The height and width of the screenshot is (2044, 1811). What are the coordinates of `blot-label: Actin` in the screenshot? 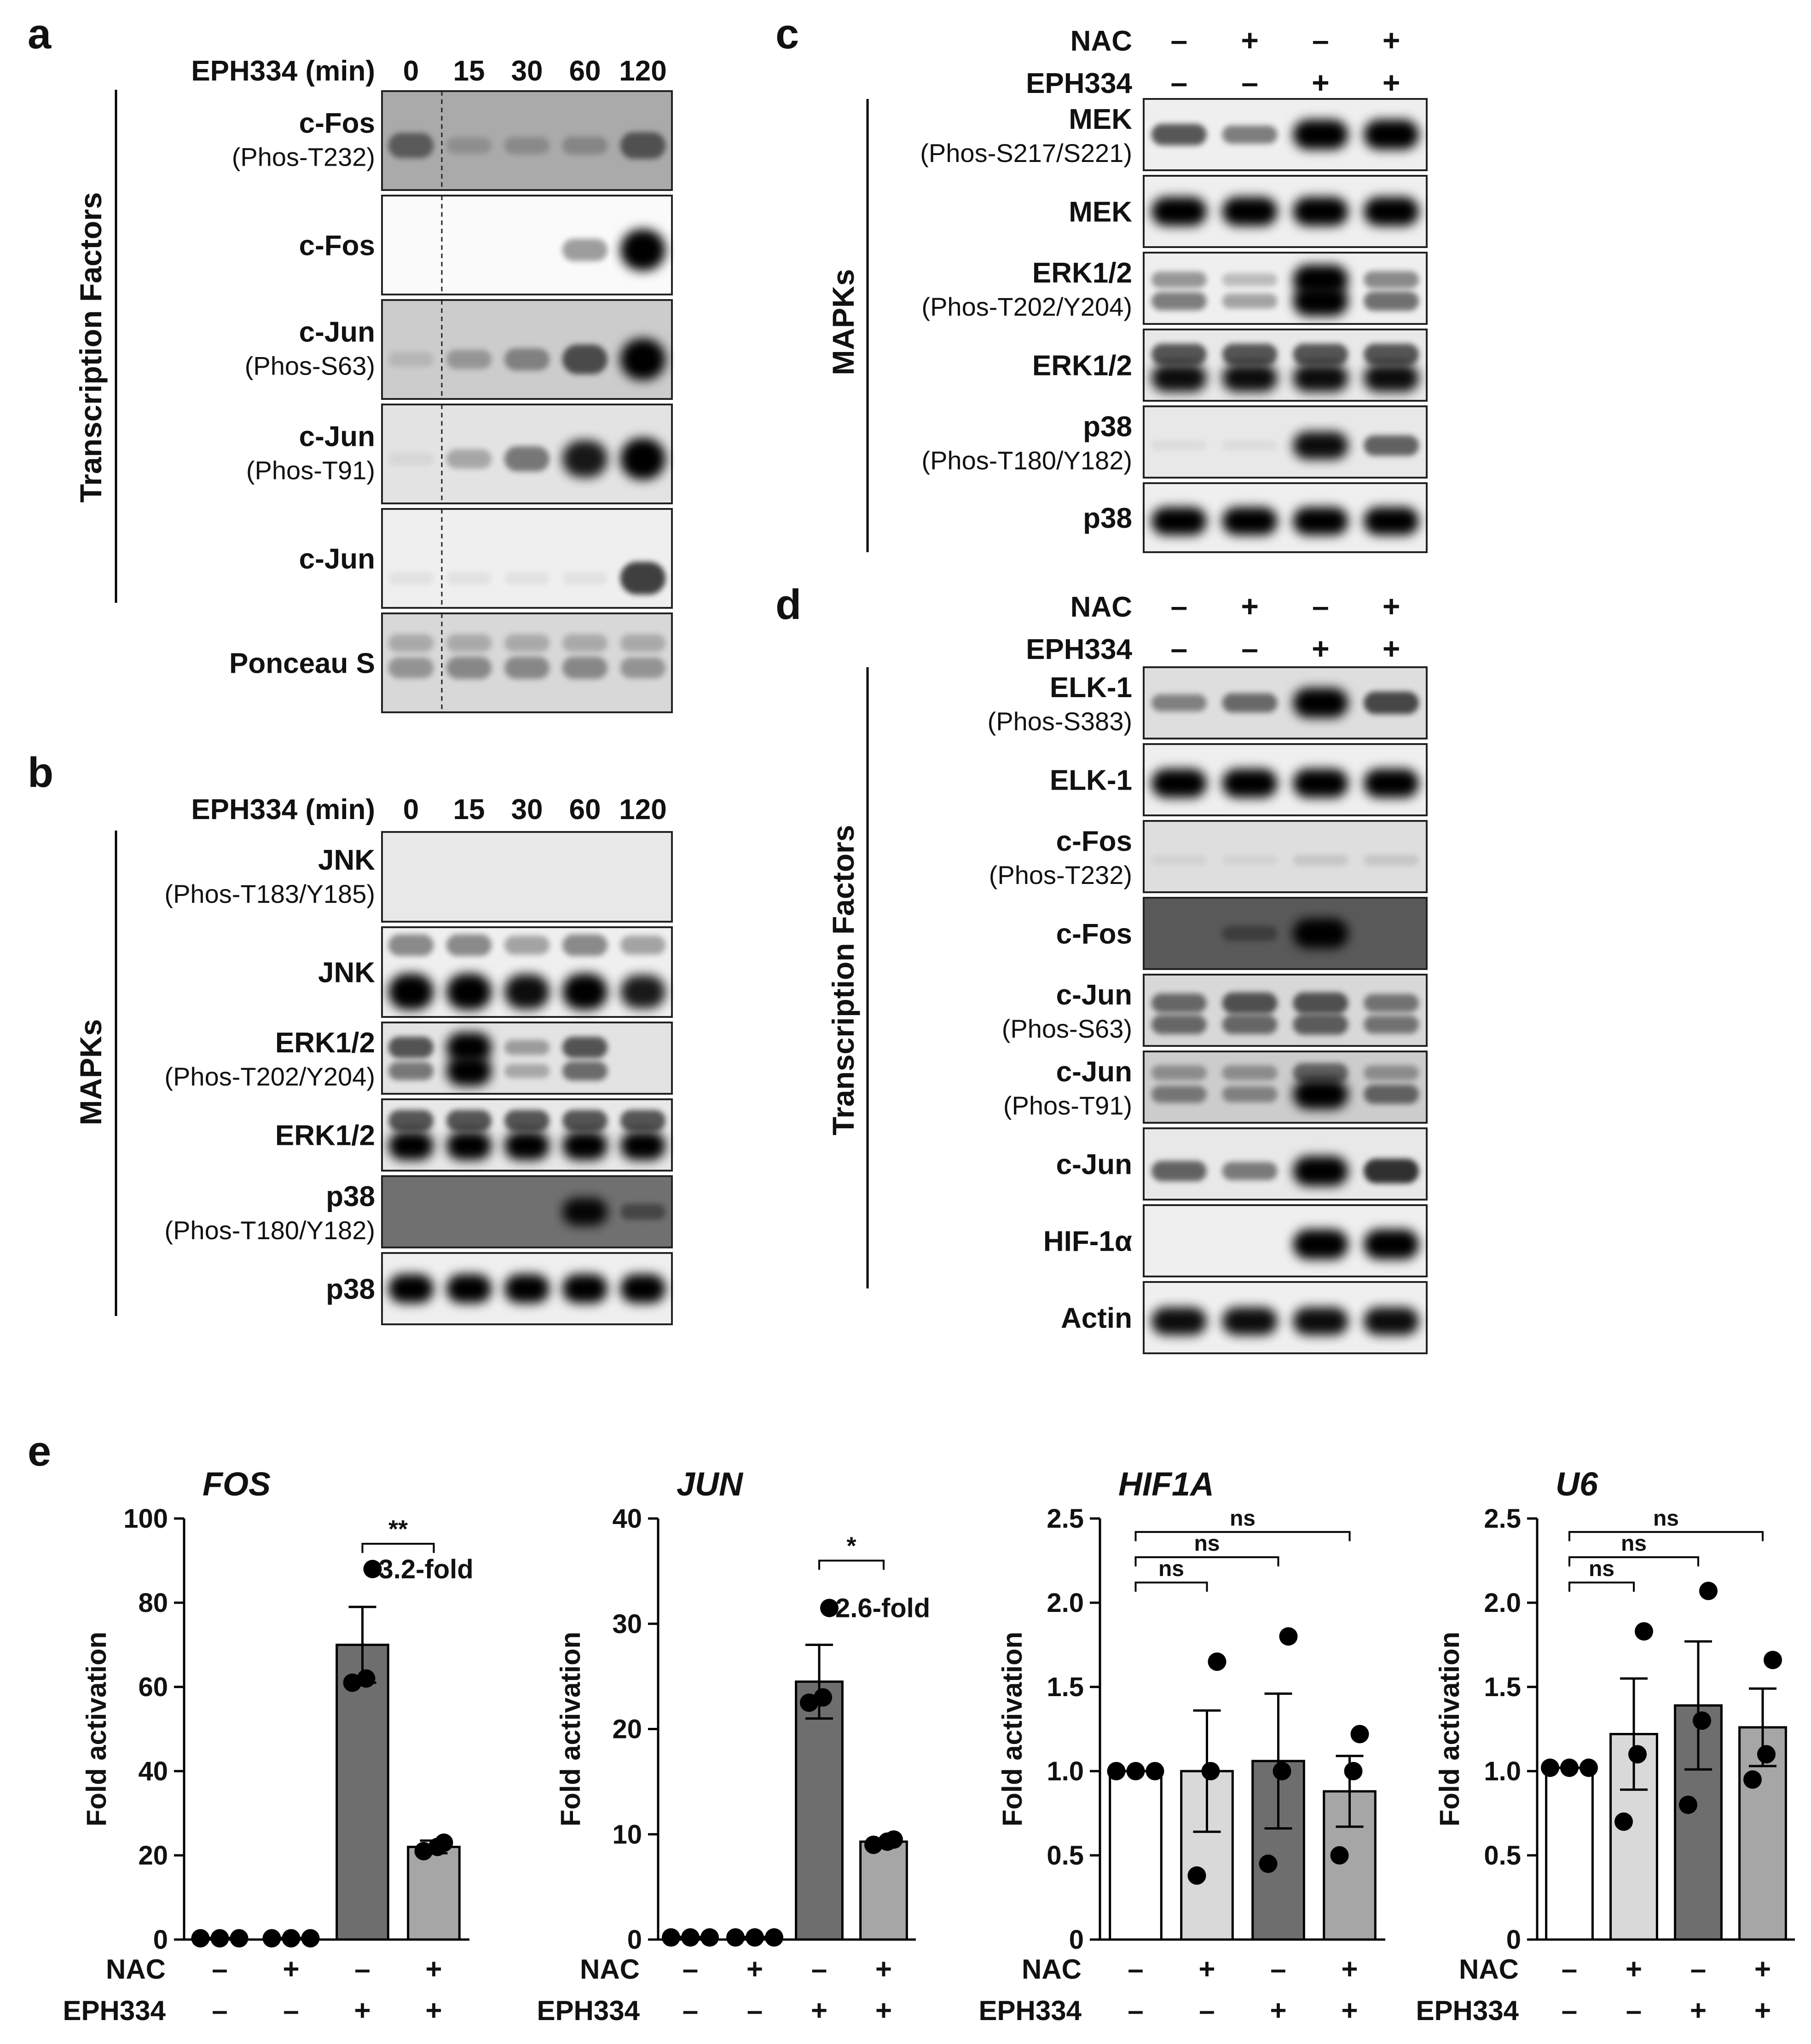 It's located at (1096, 1318).